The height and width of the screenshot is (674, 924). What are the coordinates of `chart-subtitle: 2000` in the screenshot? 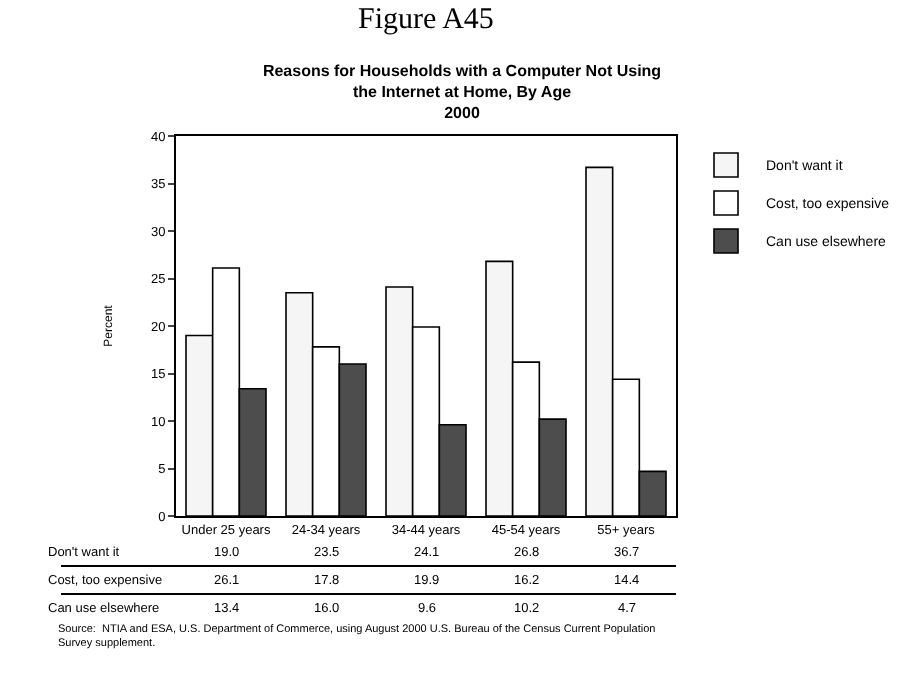 It's located at (462, 112).